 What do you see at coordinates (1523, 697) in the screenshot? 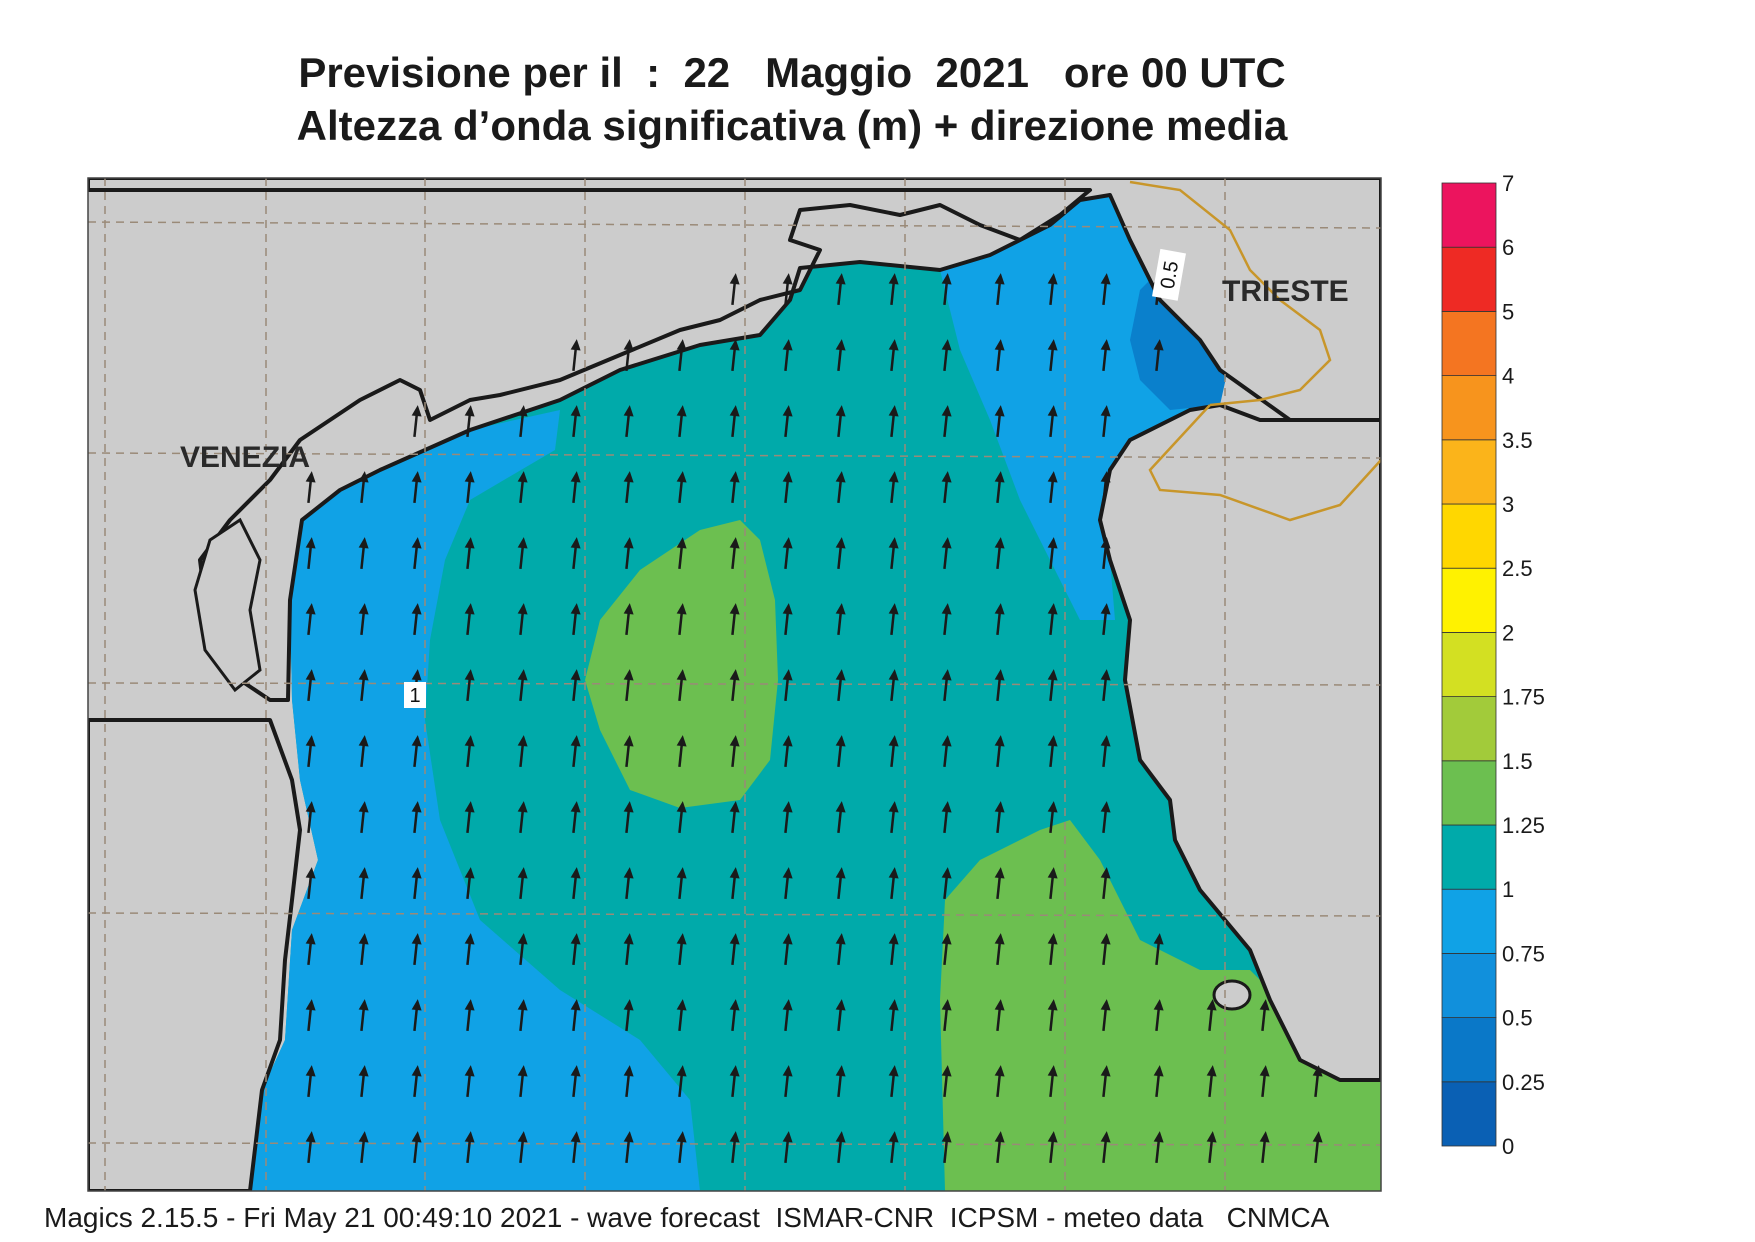
I see `colorbar-tick-label: 1.75` at bounding box center [1523, 697].